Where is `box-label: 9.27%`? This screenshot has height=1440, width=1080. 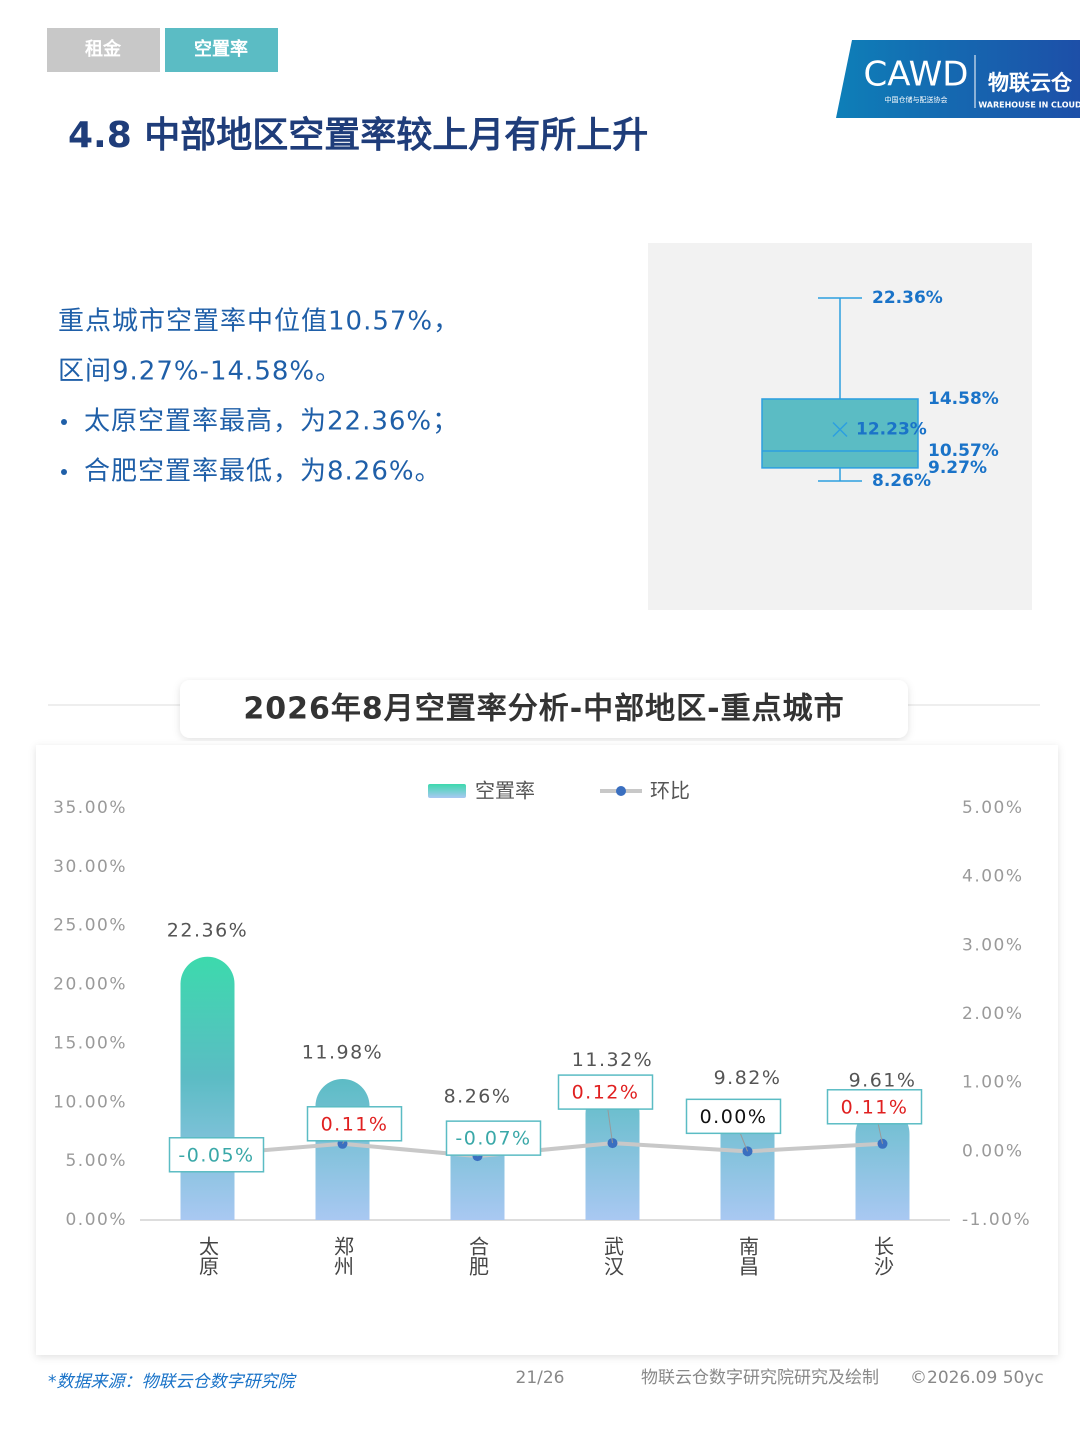 box-label: 9.27% is located at coordinates (957, 468).